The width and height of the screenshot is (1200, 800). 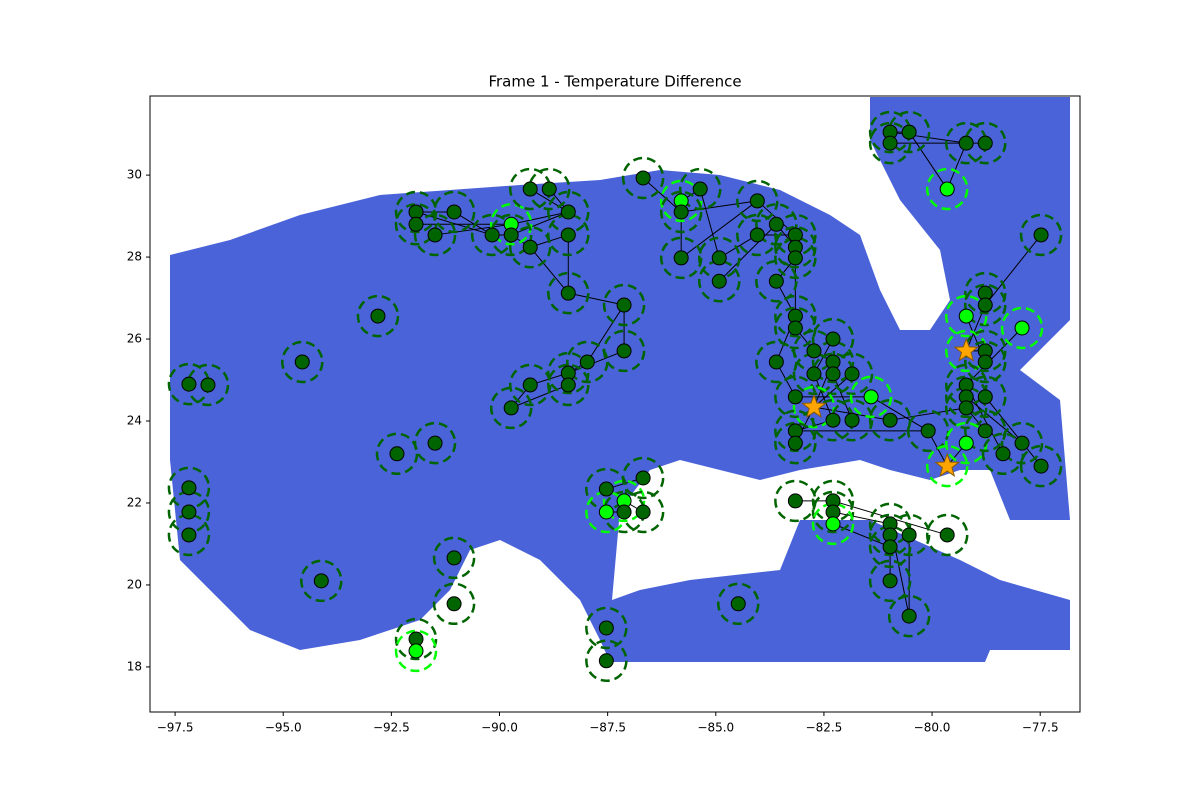 What do you see at coordinates (134, 421) in the screenshot?
I see `y-tick-label: 24` at bounding box center [134, 421].